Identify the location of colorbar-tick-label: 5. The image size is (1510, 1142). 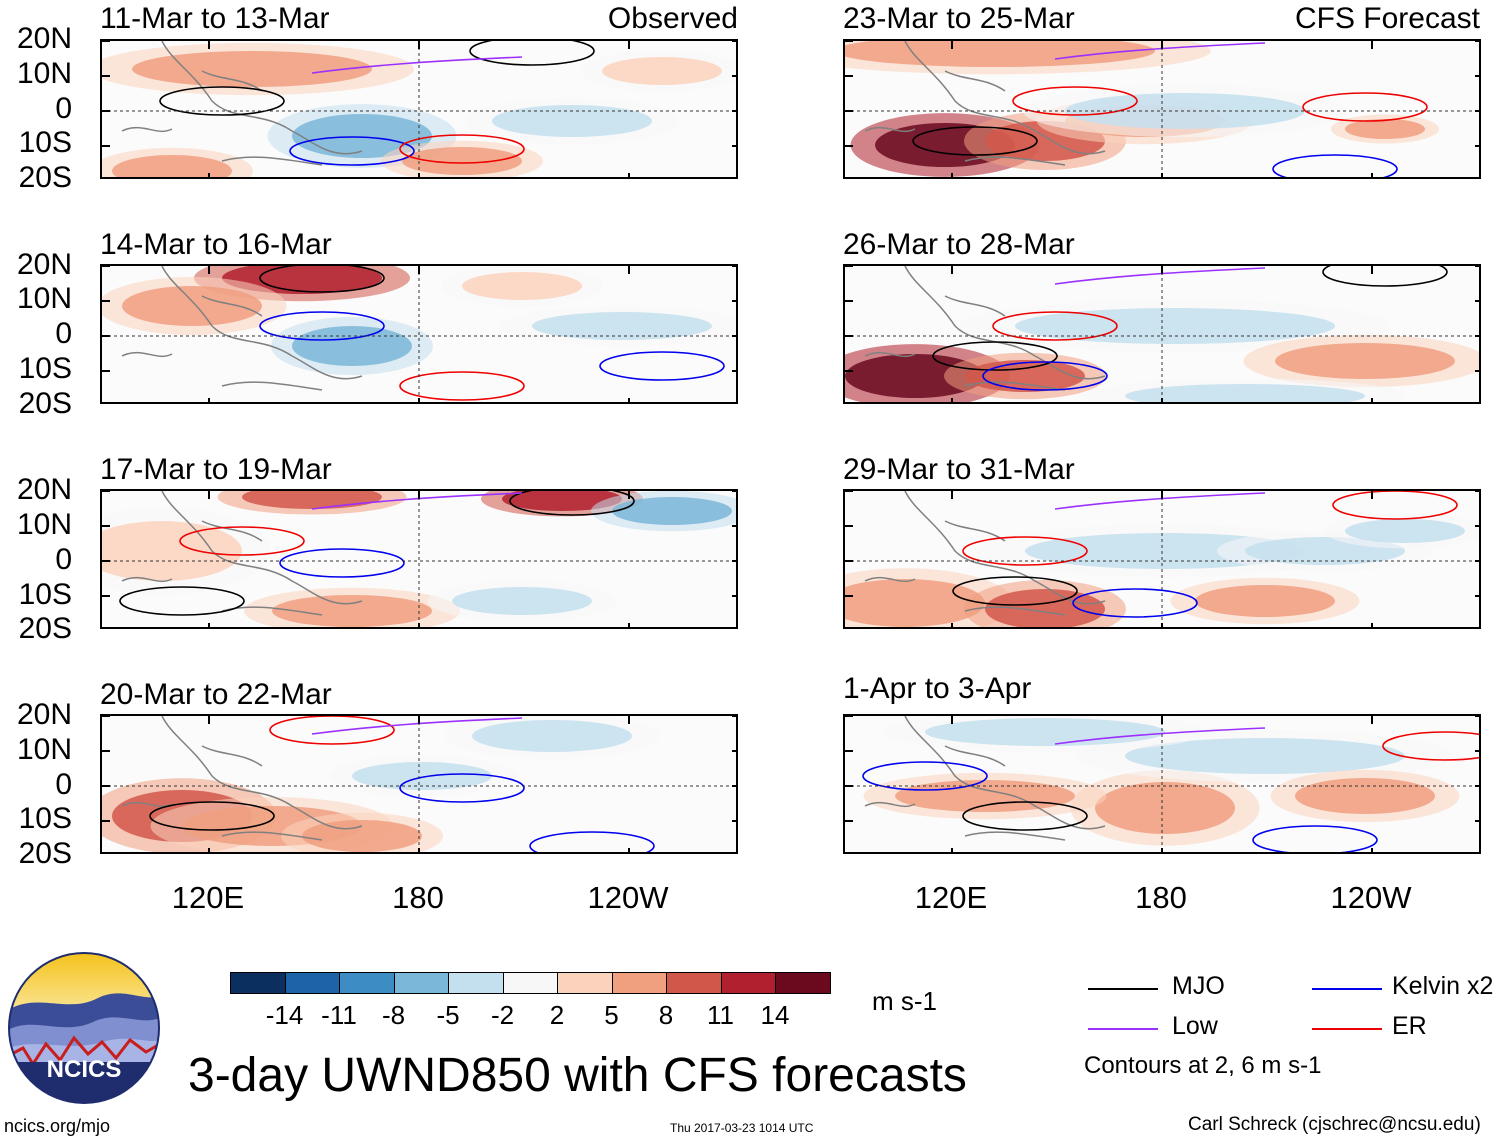
(611, 1015).